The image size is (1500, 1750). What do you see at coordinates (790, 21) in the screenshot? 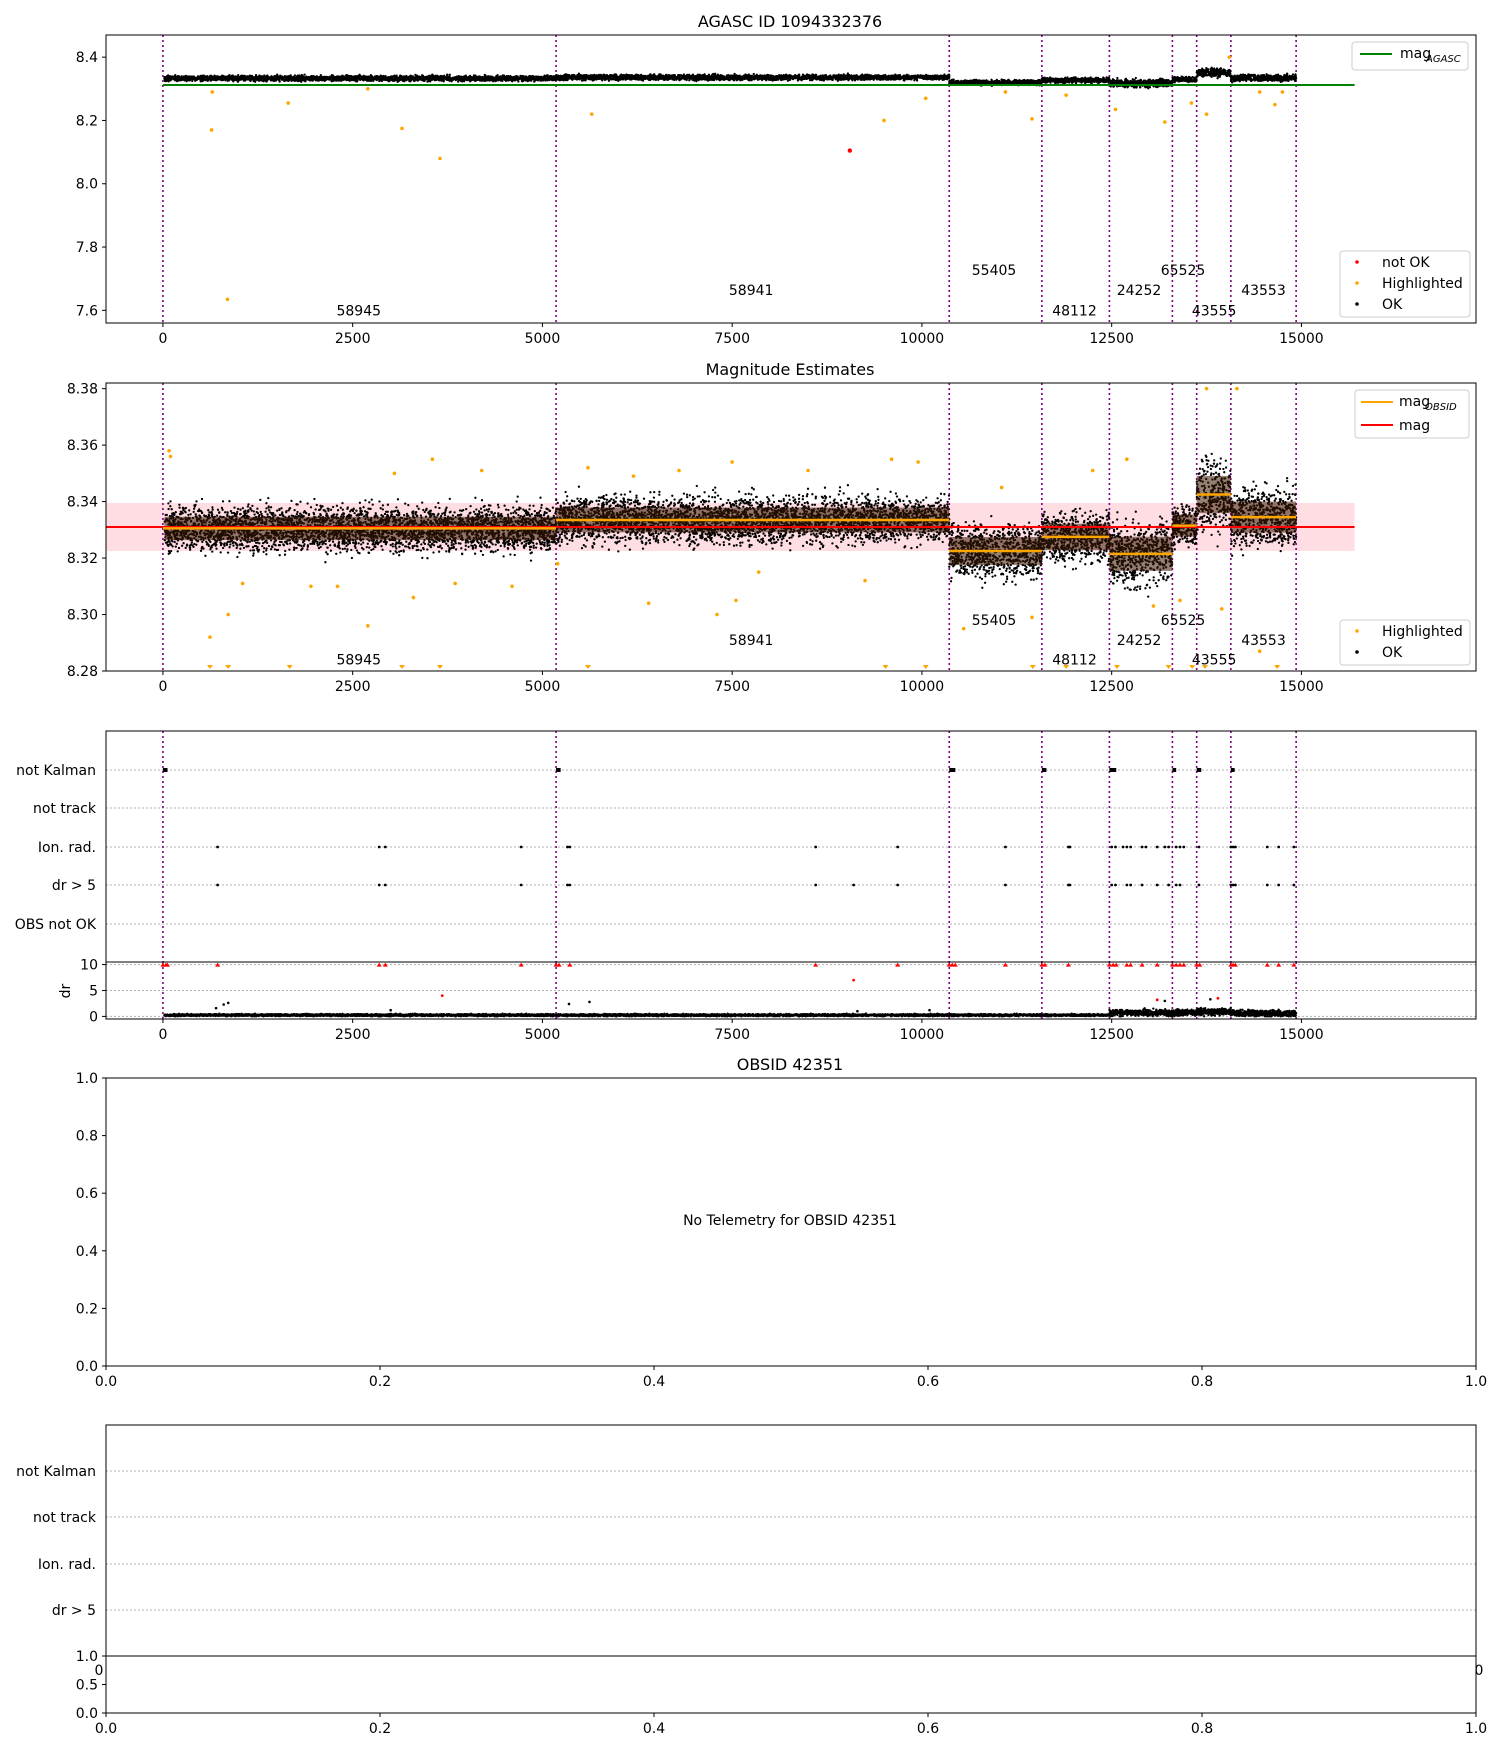
I see `panel-title-agasc: AGASC ID 1094332376` at bounding box center [790, 21].